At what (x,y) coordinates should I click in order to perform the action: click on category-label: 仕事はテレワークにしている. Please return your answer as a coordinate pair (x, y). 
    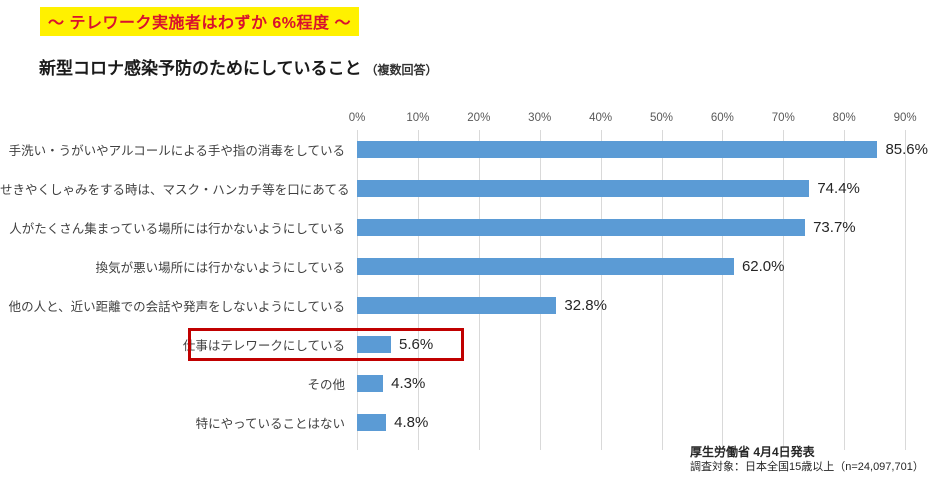
    Looking at the image, I should click on (263, 346).